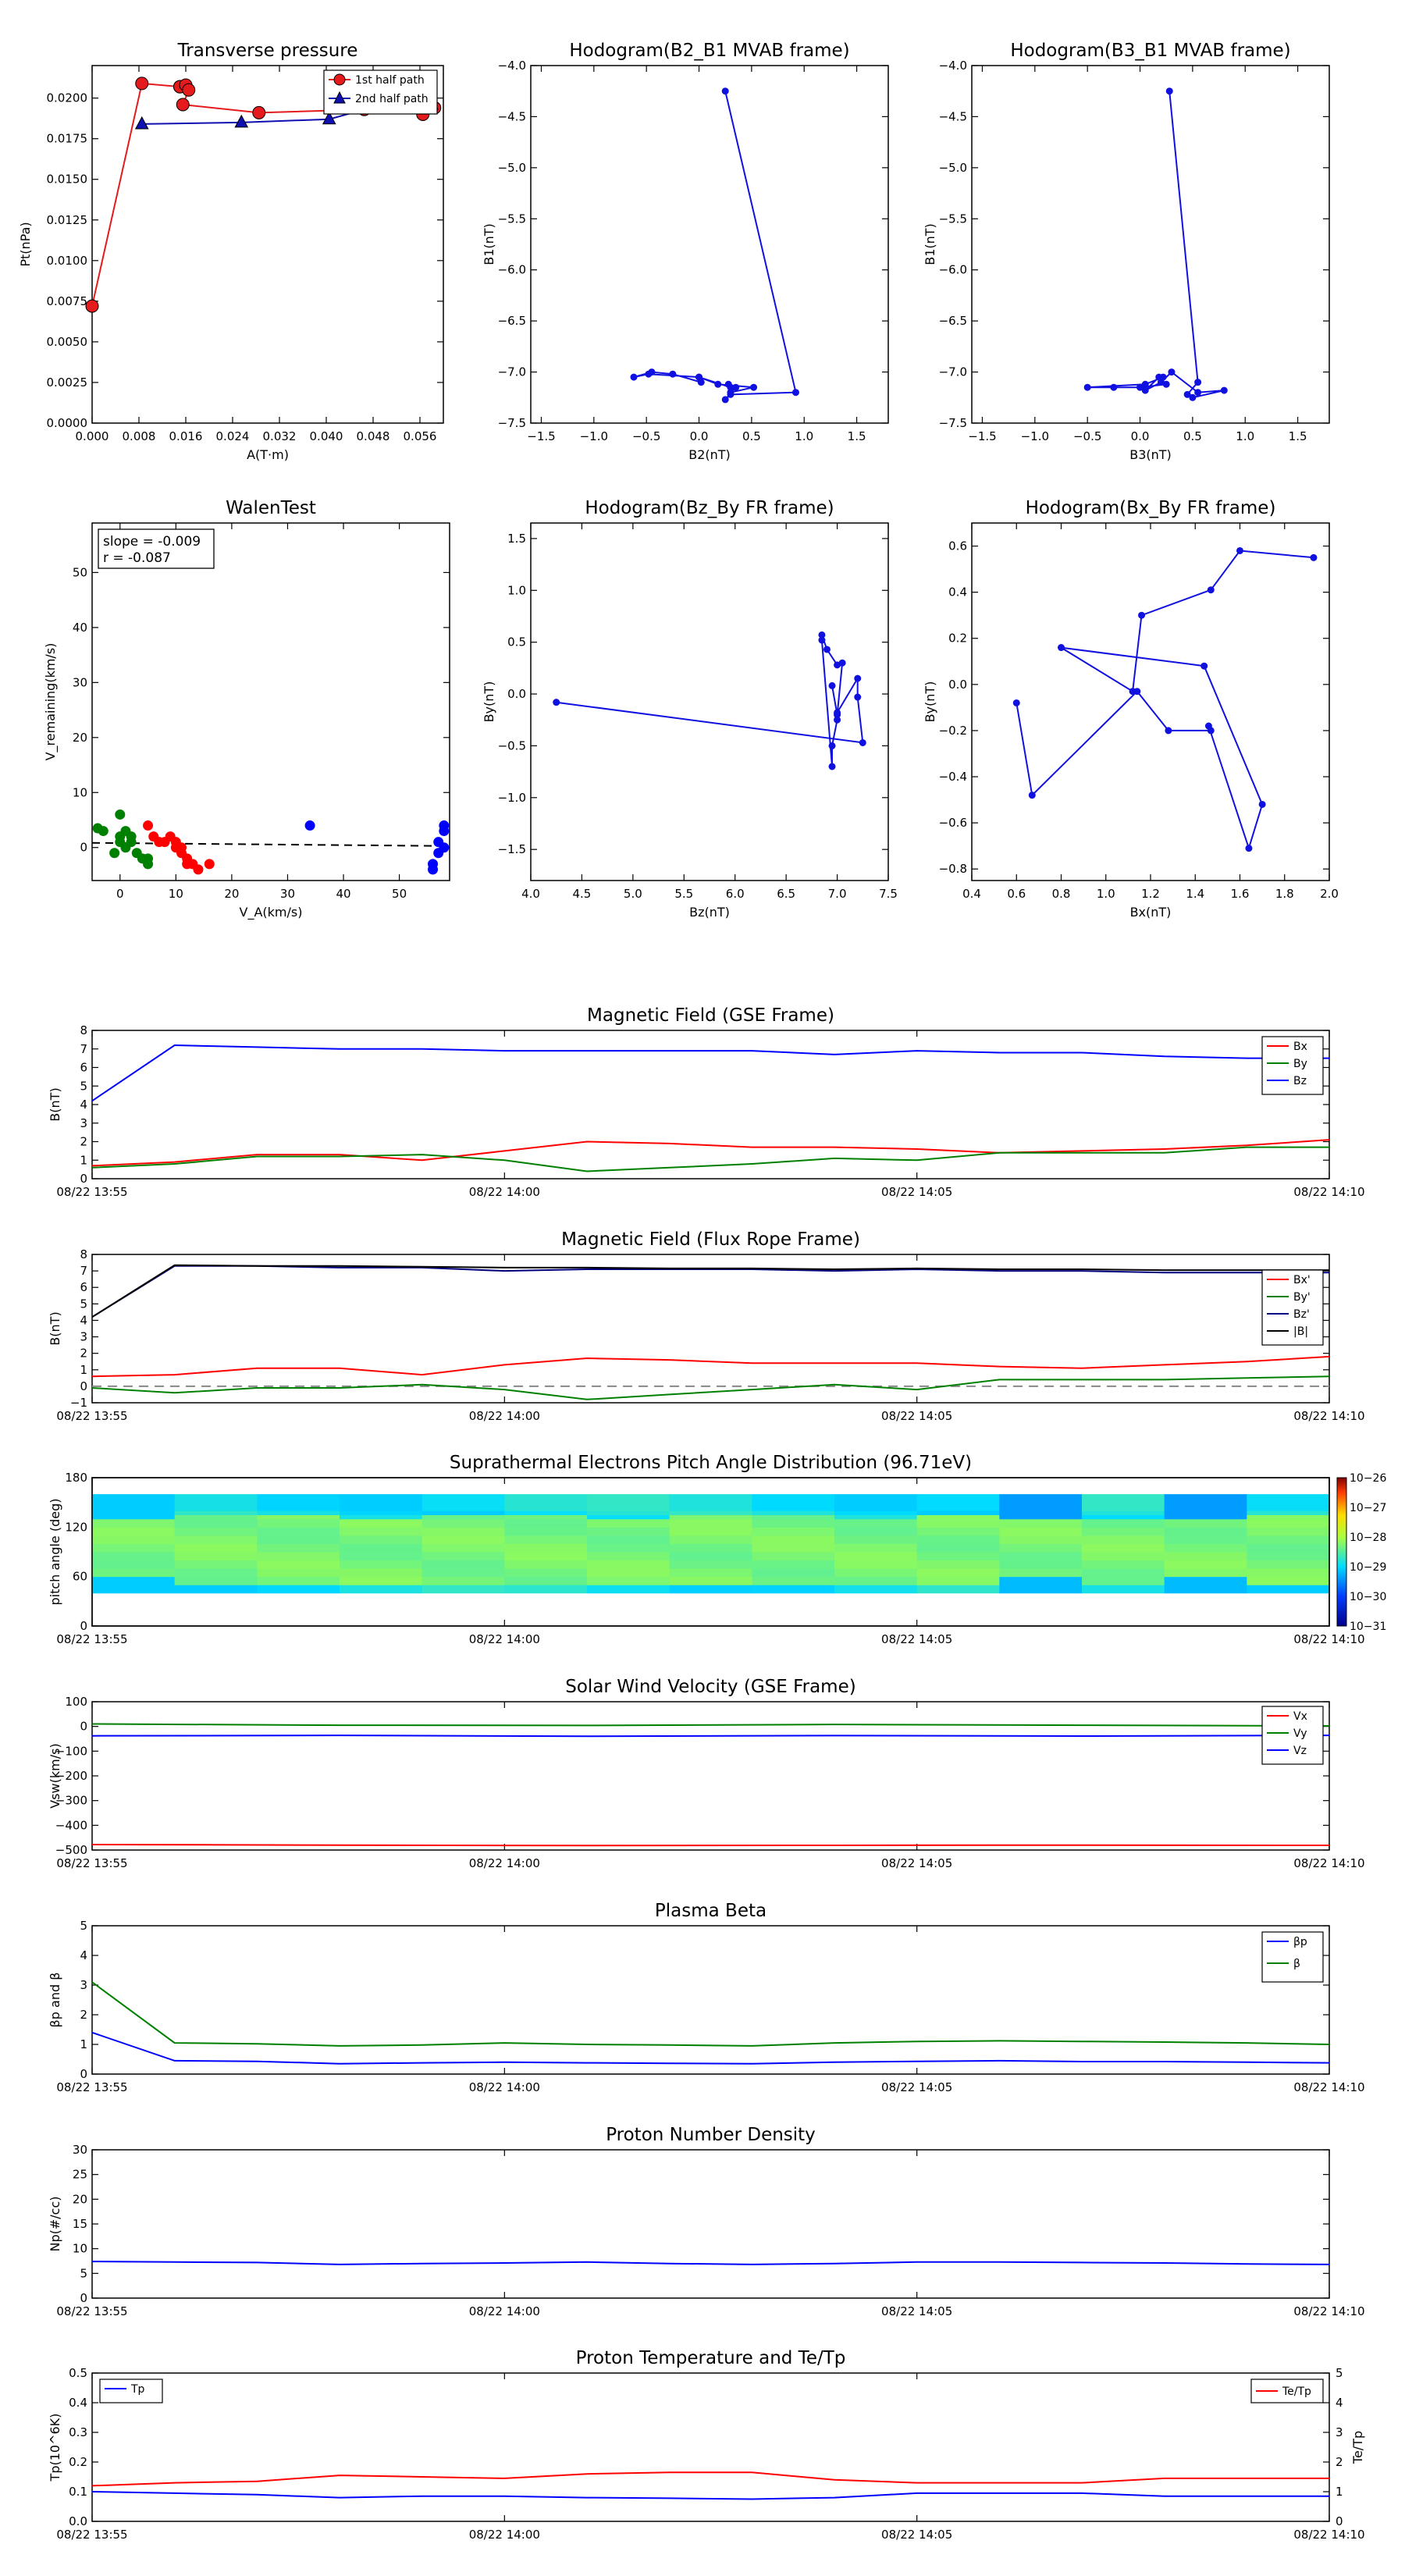 The width and height of the screenshot is (1405, 2576). What do you see at coordinates (633, 894) in the screenshot?
I see `x-tick-label: 5.0` at bounding box center [633, 894].